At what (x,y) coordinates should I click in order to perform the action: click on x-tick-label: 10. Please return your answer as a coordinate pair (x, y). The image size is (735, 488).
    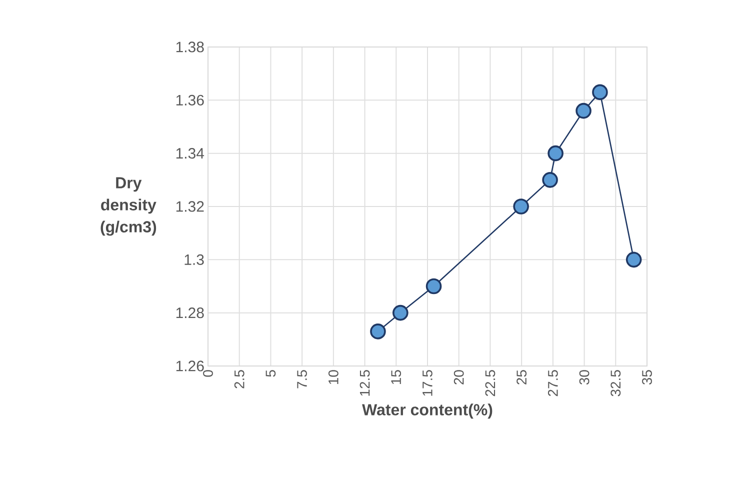
    Looking at the image, I should click on (333, 377).